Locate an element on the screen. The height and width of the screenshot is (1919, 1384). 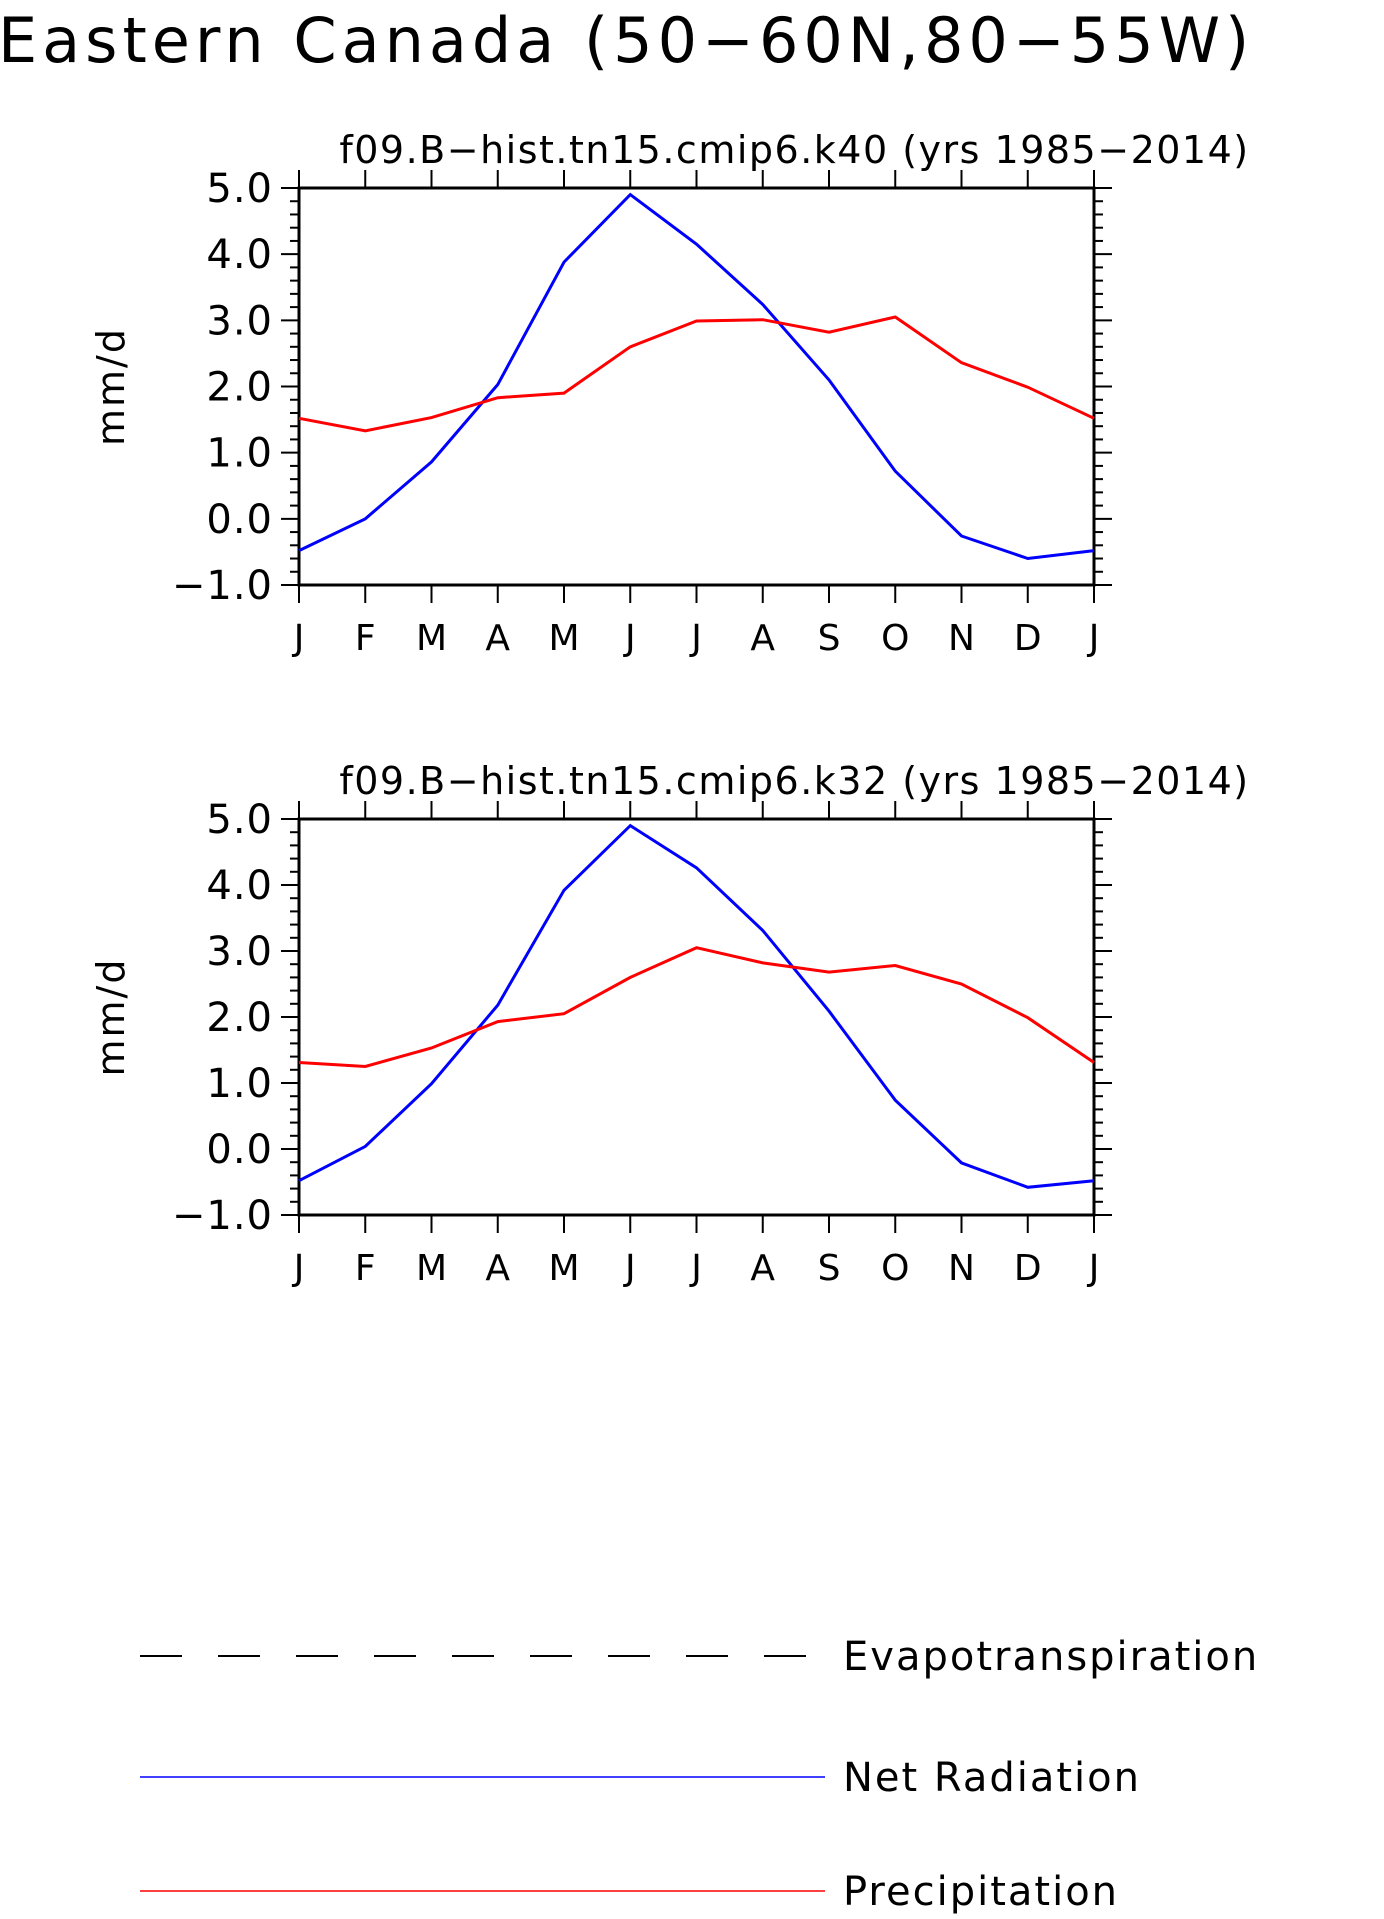
legend-item: Evapotranspiration is located at coordinates (699, 1657).